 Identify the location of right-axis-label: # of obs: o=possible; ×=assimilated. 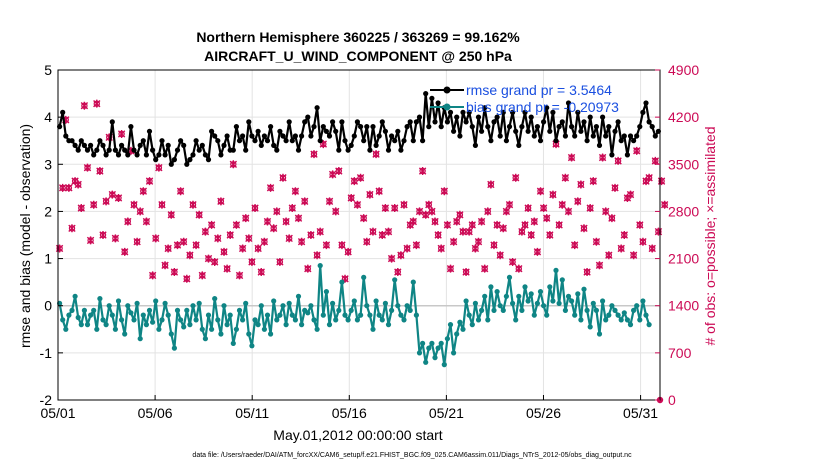
(710, 235).